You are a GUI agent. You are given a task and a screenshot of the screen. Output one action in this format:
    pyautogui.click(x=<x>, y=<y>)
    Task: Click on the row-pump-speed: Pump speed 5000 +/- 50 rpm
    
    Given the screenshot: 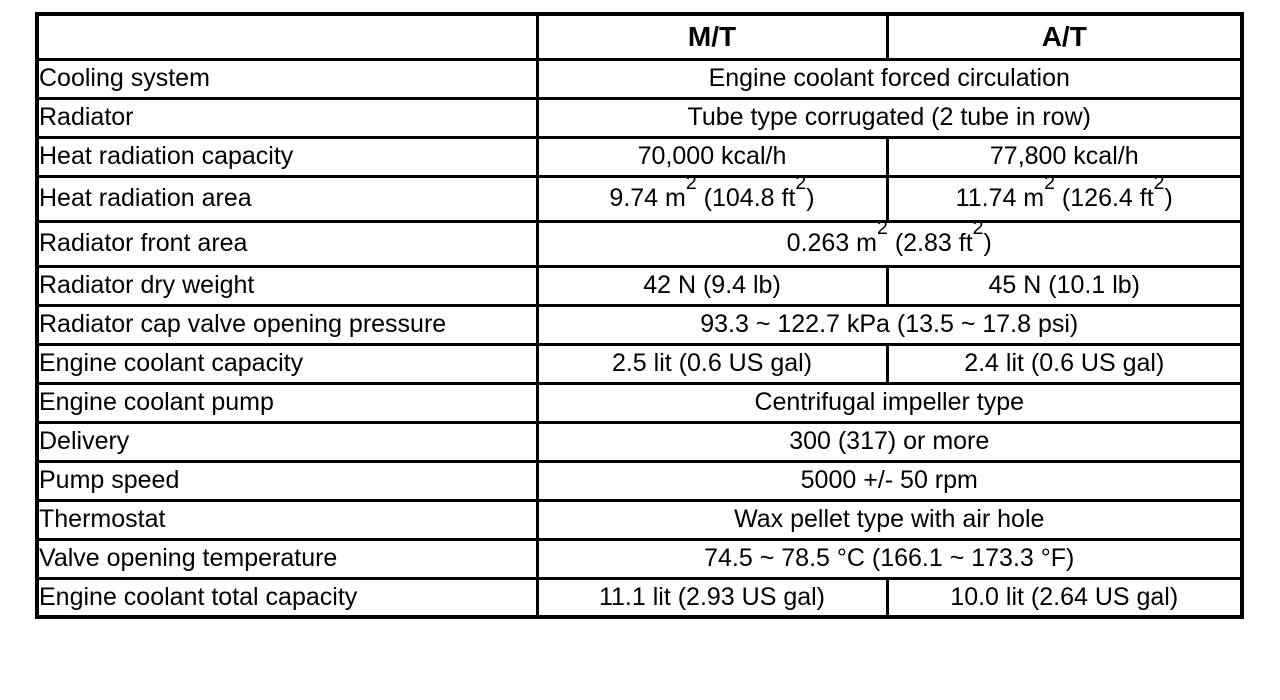 What is the action you would take?
    pyautogui.click(x=639, y=480)
    